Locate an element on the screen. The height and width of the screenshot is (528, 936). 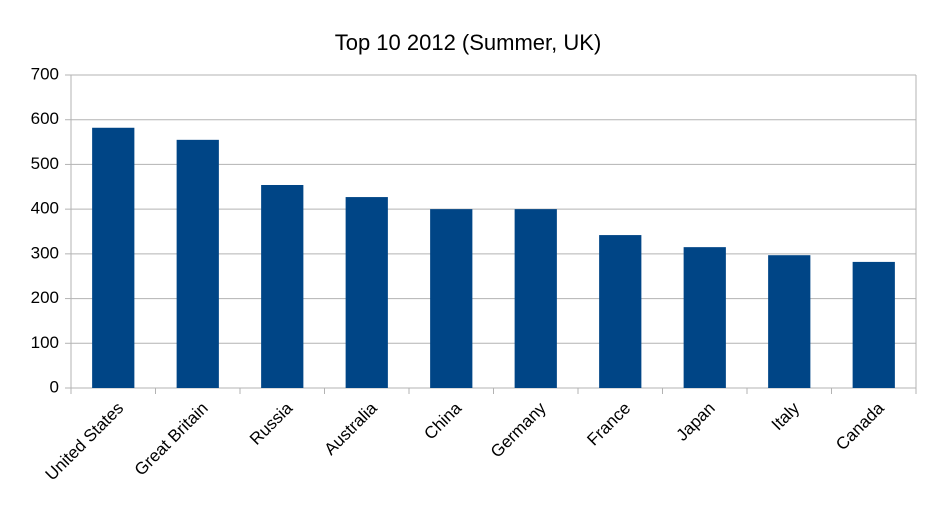
x-tick-label: United States is located at coordinates (85, 442).